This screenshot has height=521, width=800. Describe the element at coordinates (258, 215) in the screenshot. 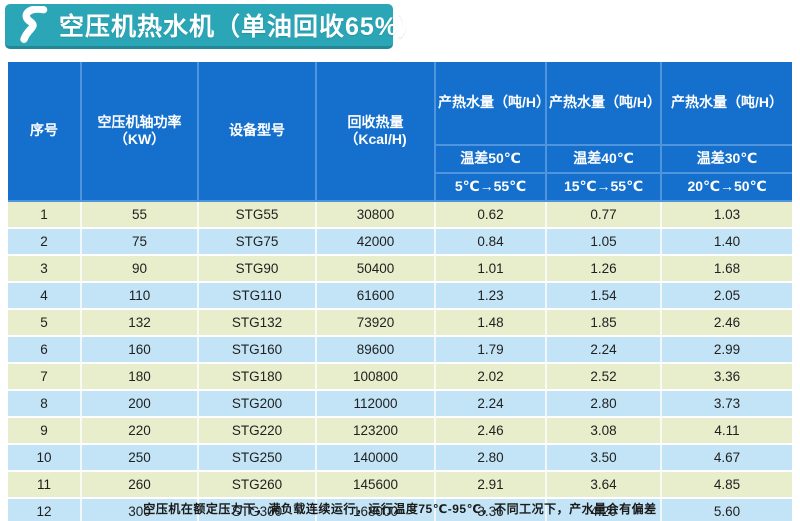

I see `cell-model: STG55` at that location.